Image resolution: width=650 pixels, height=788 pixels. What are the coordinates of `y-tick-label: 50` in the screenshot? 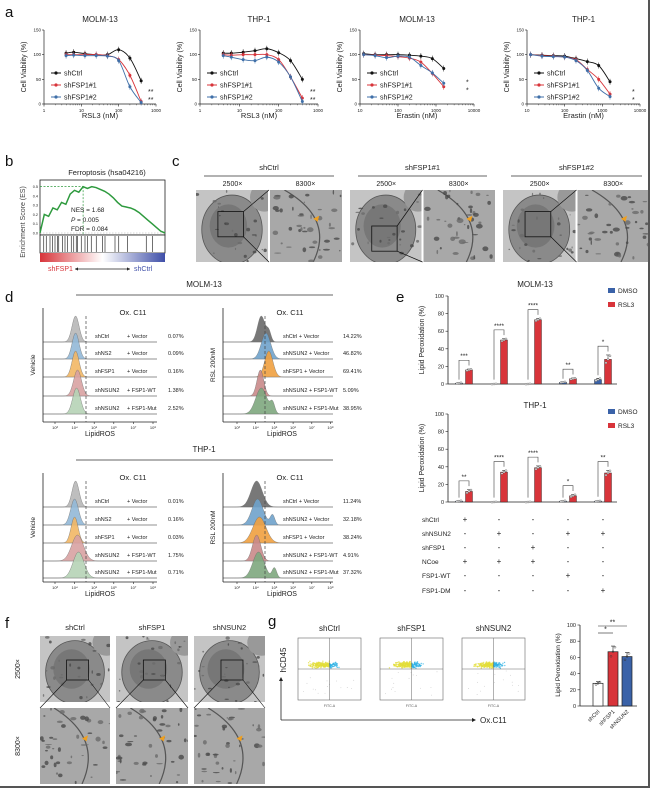 It's located at (195, 79).